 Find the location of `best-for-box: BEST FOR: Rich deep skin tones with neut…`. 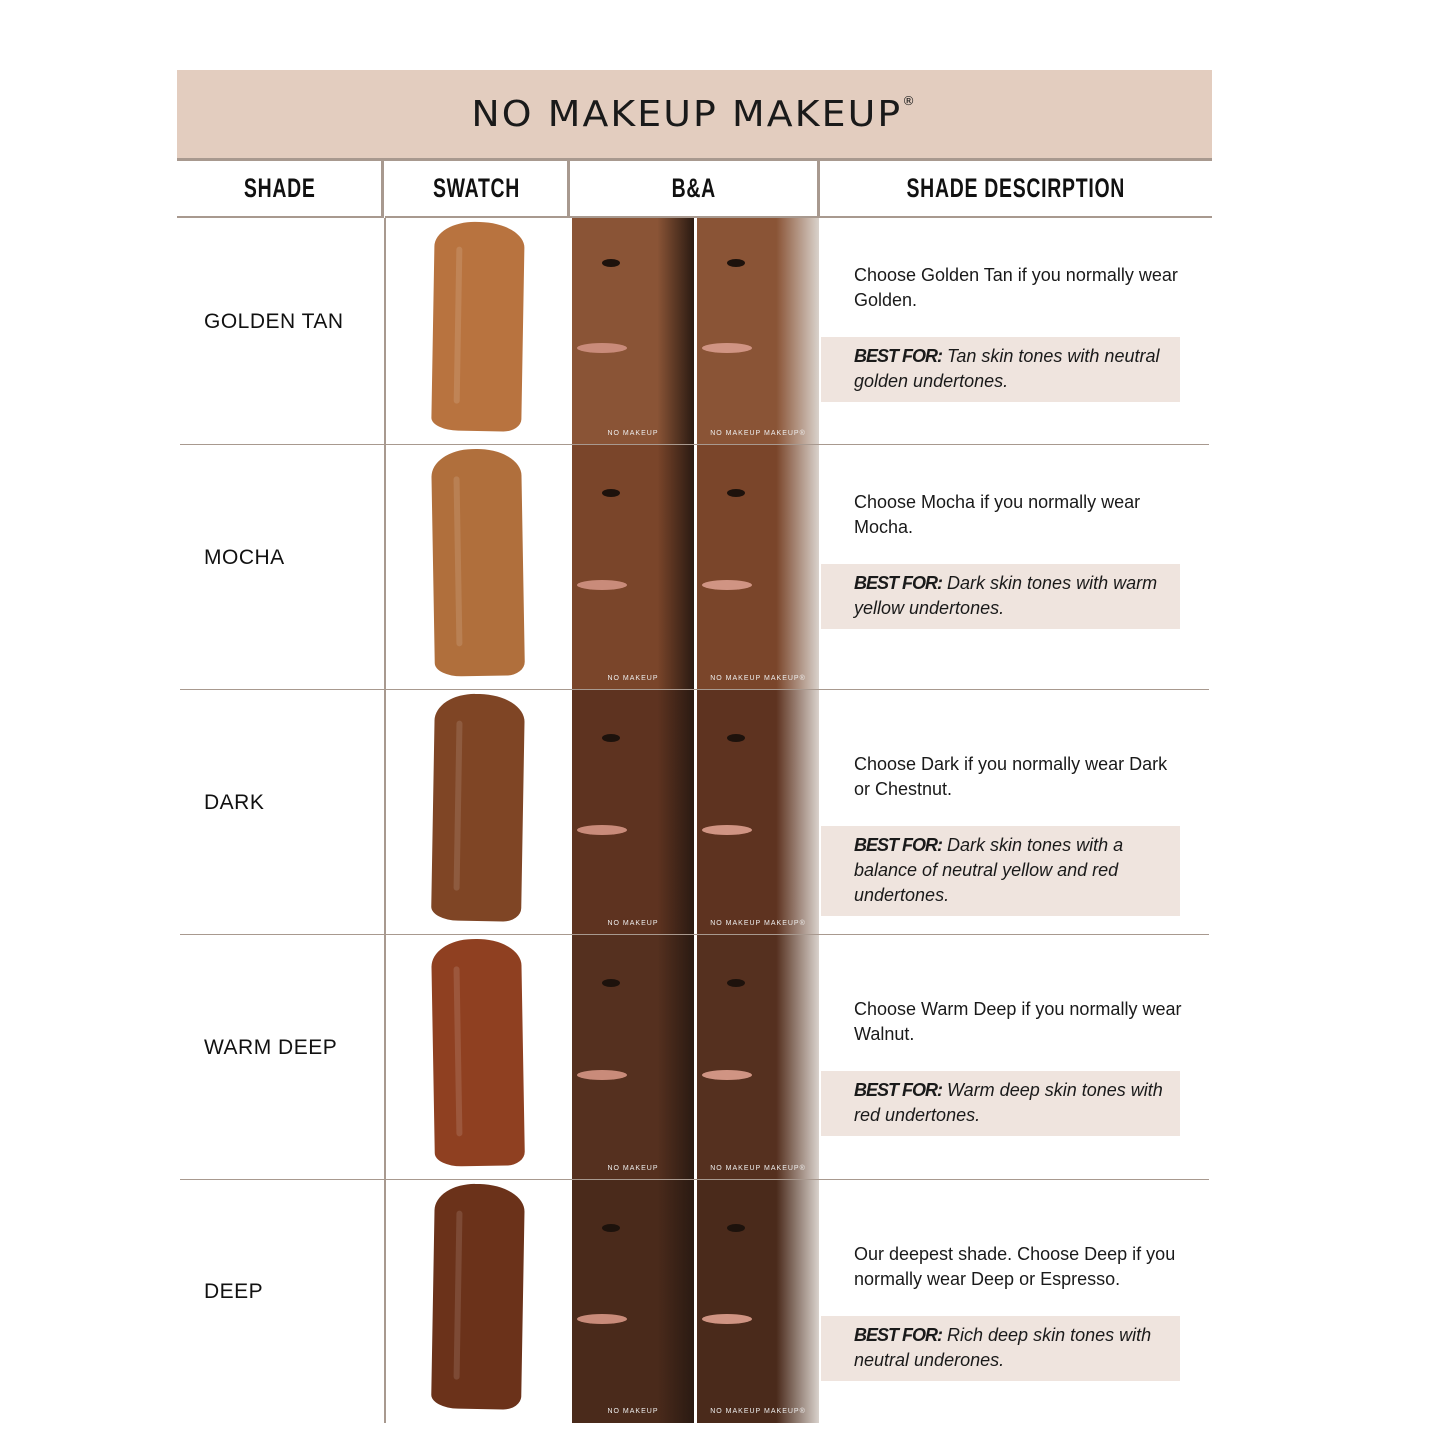

best-for-box: BEST FOR: Rich deep skin tones with neut… is located at coordinates (1000, 1348).